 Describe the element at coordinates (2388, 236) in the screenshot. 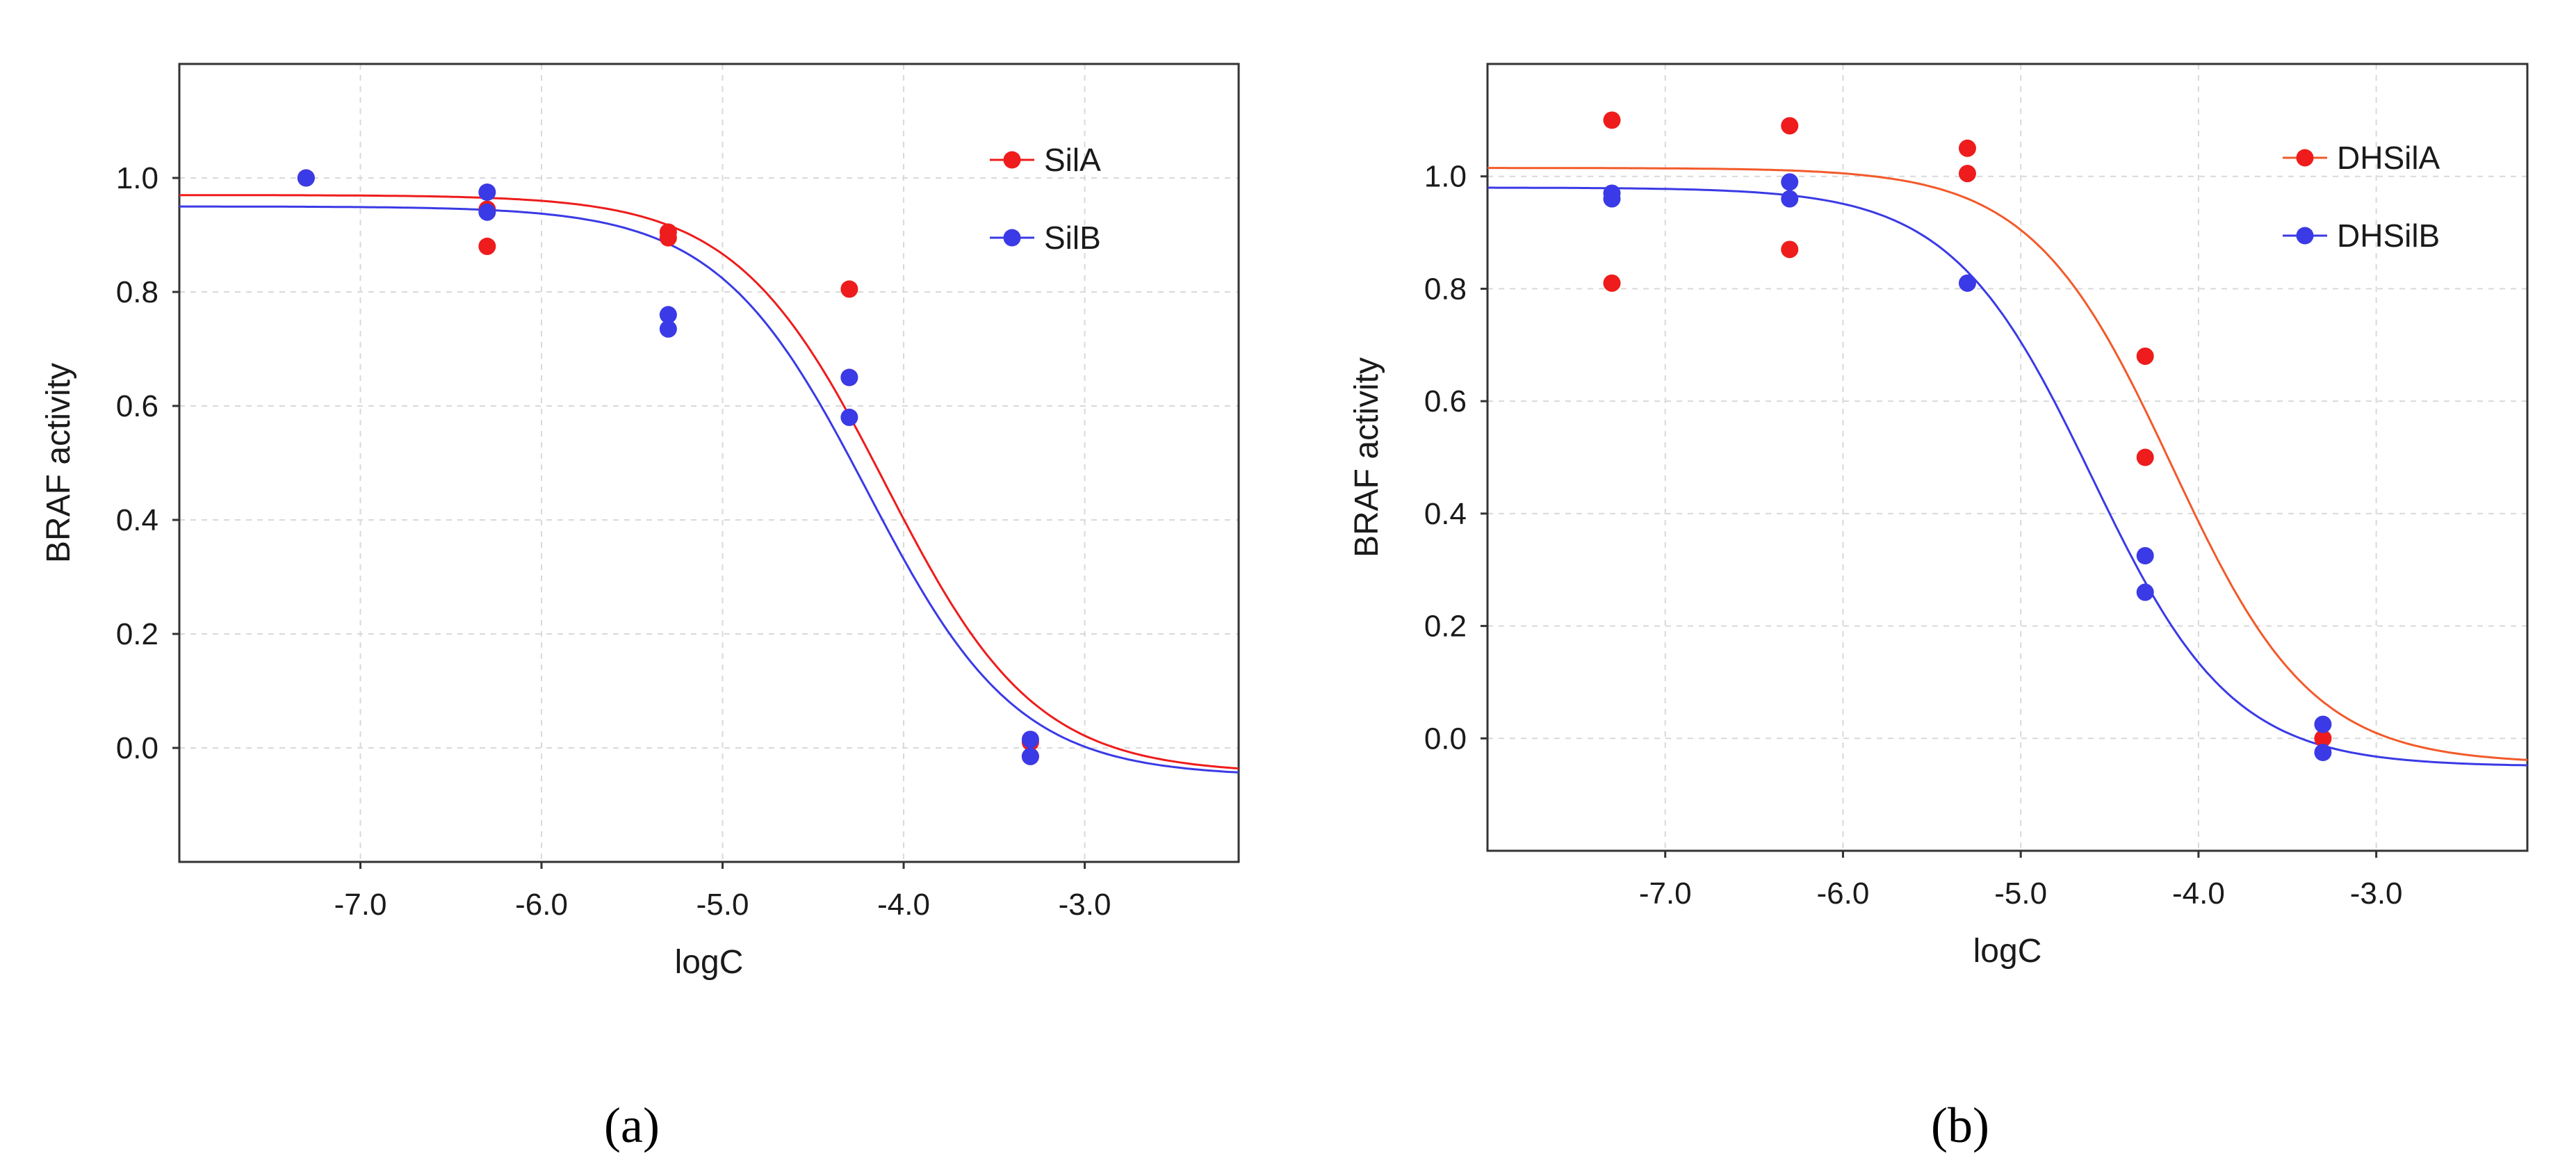

I see `legend-label-DHSilB: DHSilB` at that location.